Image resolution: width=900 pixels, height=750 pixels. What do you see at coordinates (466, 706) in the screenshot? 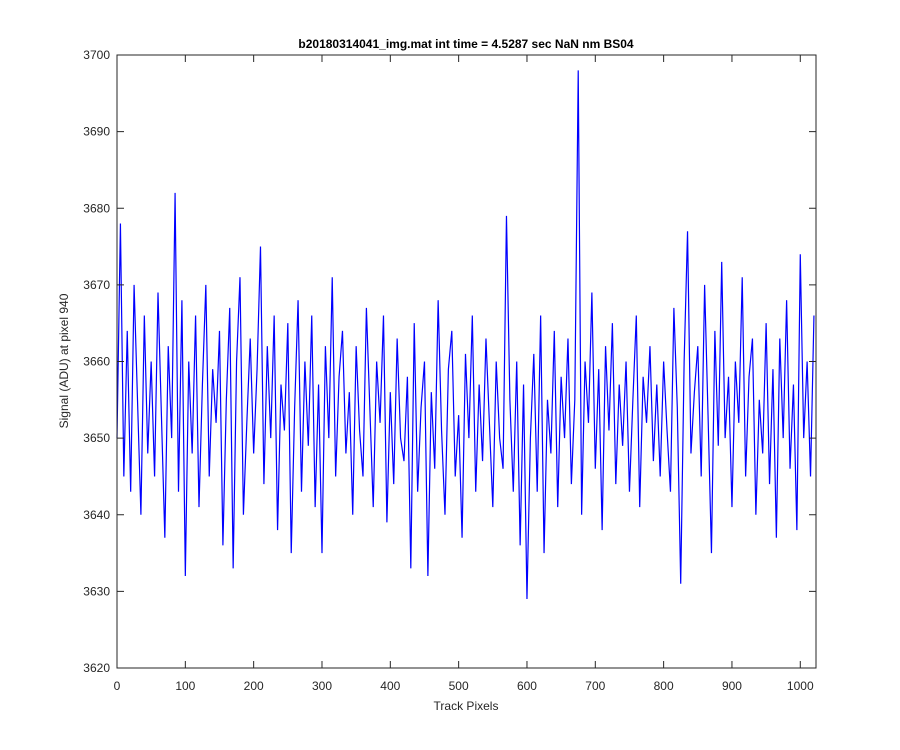
I see `x-axis-label: Track Pixels` at bounding box center [466, 706].